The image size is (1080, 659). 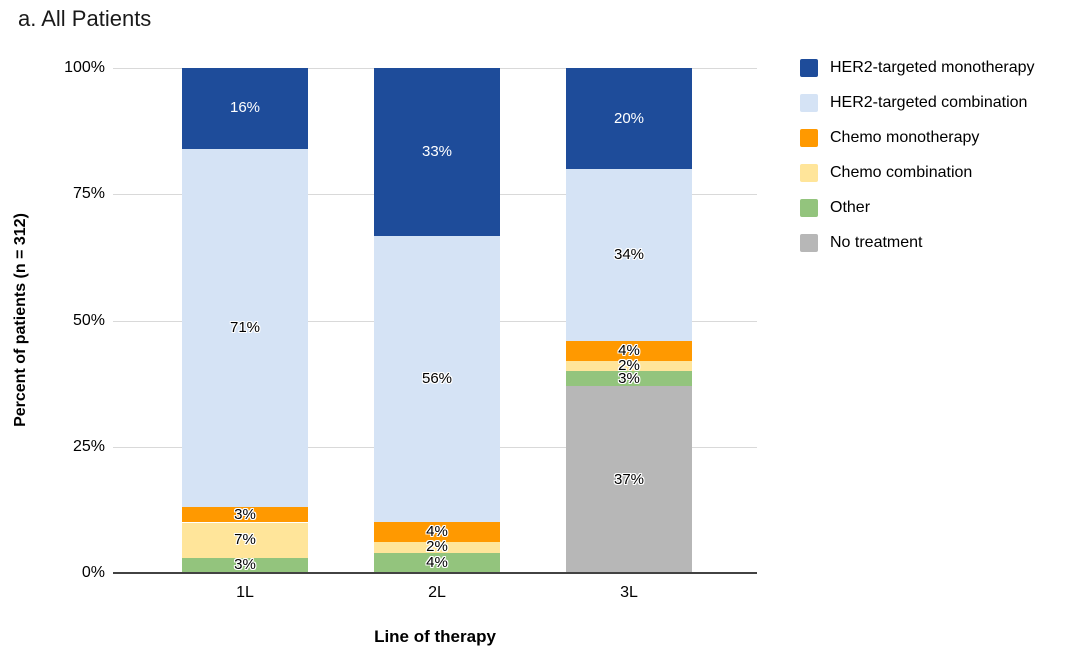 I want to click on x-axis-title: Line of therapy, so click(x=435, y=636).